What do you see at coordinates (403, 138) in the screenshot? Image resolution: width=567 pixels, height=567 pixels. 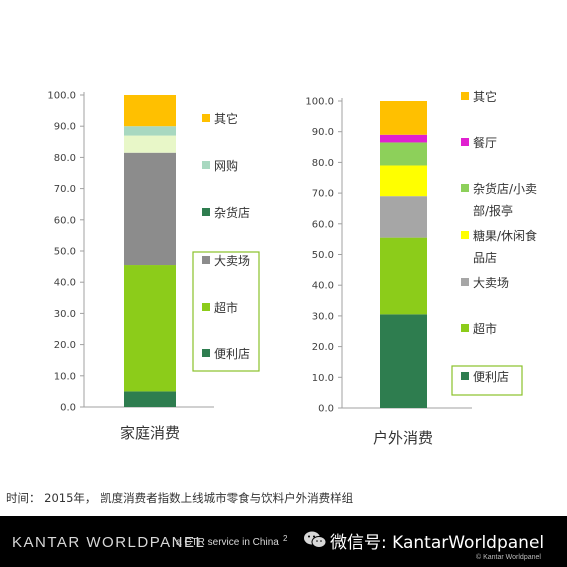 I see `bar-segment-餐厅` at bounding box center [403, 138].